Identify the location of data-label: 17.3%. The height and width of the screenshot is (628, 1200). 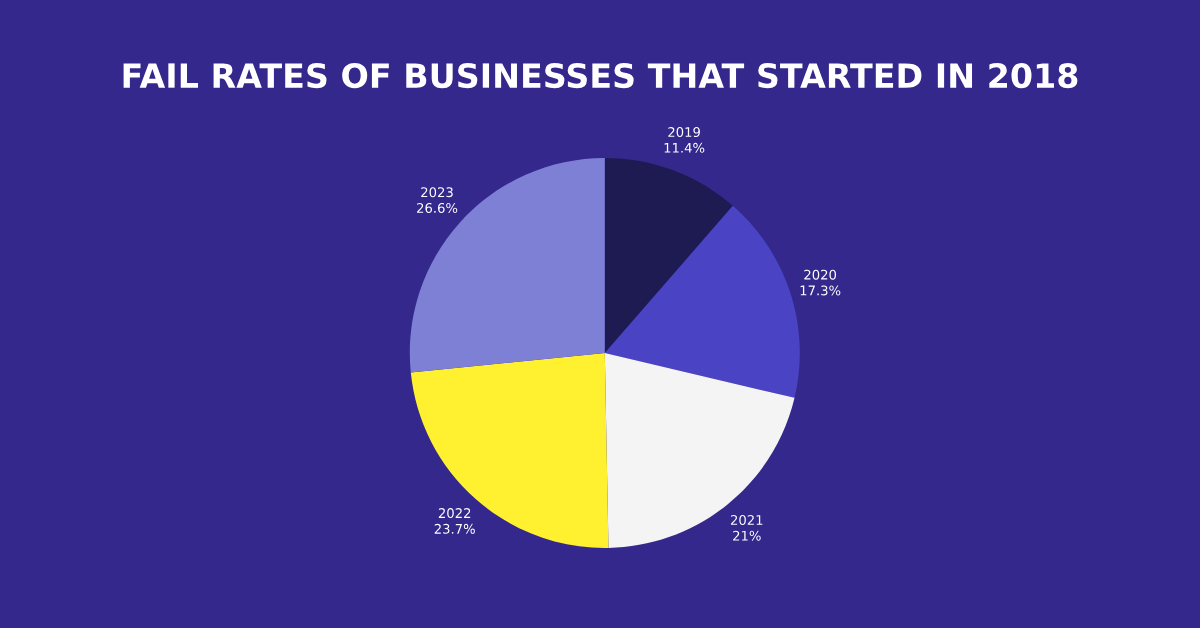
(820, 290).